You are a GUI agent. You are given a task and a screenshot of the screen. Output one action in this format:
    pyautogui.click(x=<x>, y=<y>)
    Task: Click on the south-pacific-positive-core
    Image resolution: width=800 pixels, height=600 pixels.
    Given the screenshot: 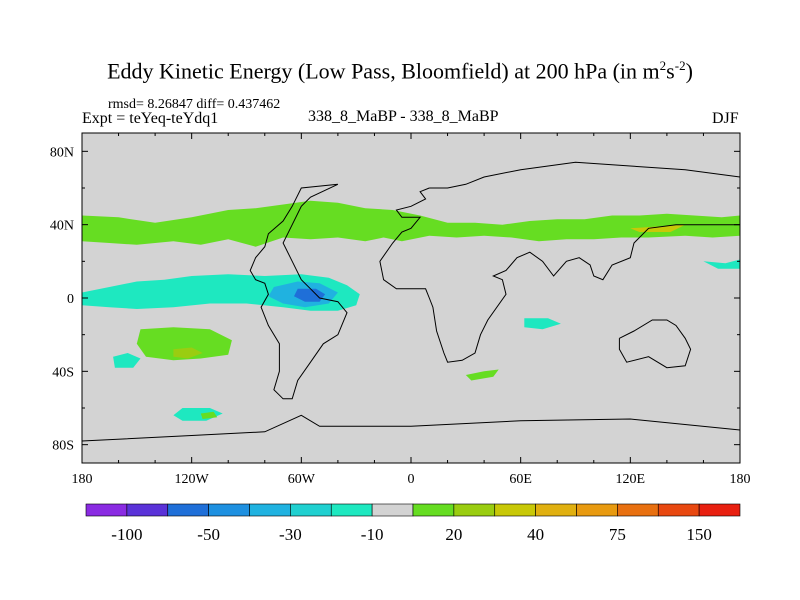 What is the action you would take?
    pyautogui.click(x=188, y=353)
    